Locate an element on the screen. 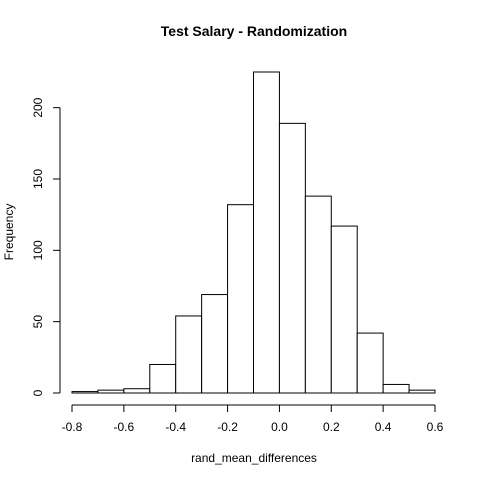 The width and height of the screenshot is (480, 480). y-tick-label: 0 is located at coordinates (38, 392).